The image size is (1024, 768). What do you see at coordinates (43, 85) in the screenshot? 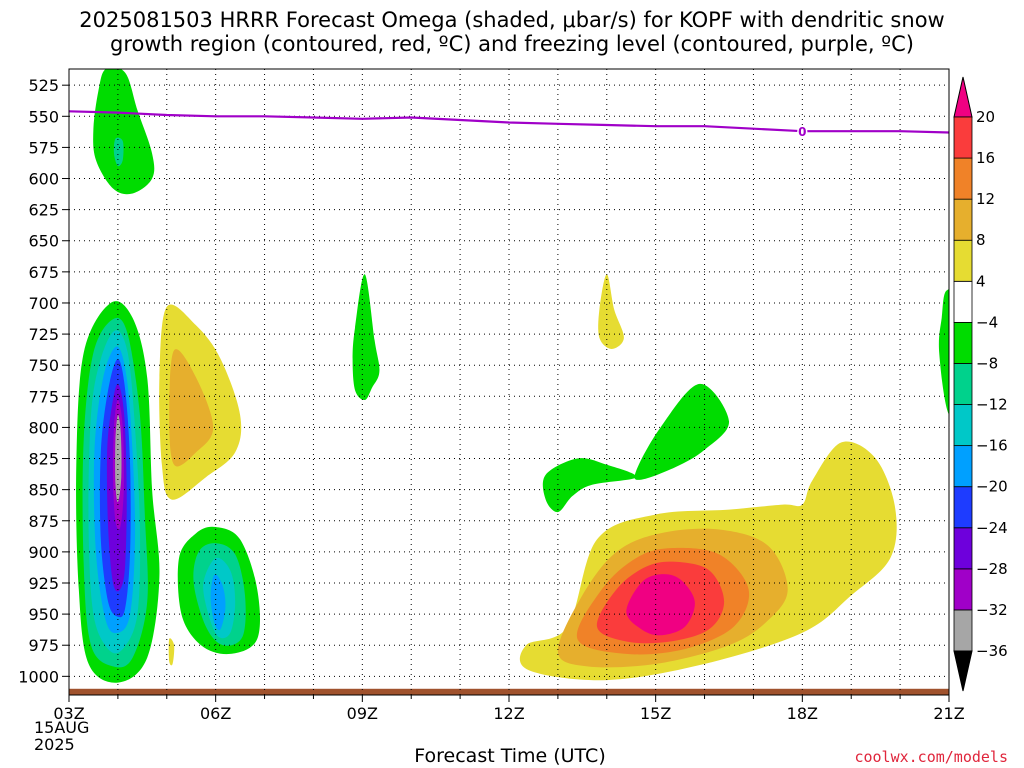
I see `y-tick-label: 525` at bounding box center [43, 85].